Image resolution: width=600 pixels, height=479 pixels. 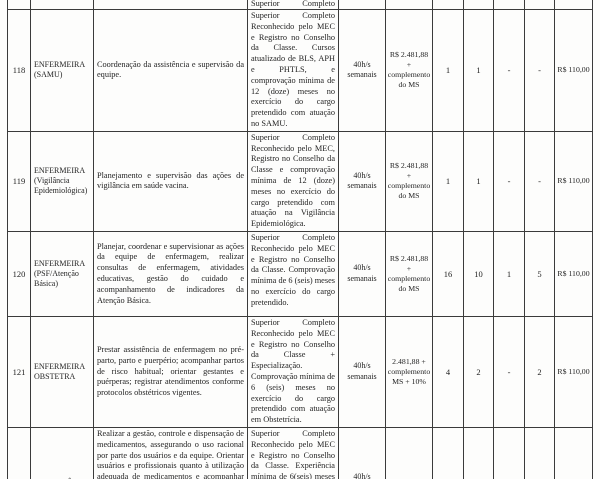 I want to click on cell-cargo: ENFERMEIRA (Vigilância Epidemiológica), so click(x=62, y=181).